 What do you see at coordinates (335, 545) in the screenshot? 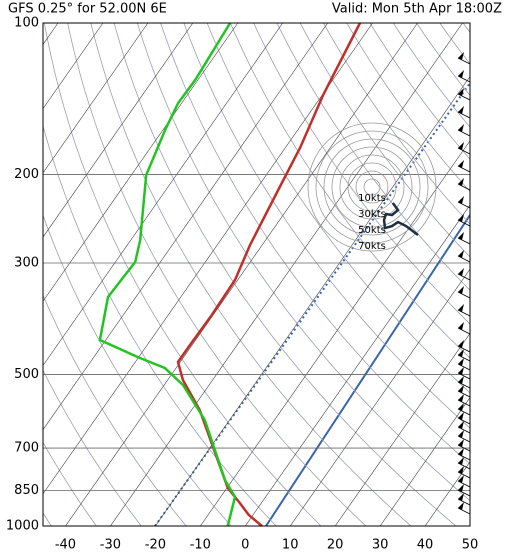
I see `x-tick-label: 20` at bounding box center [335, 545].